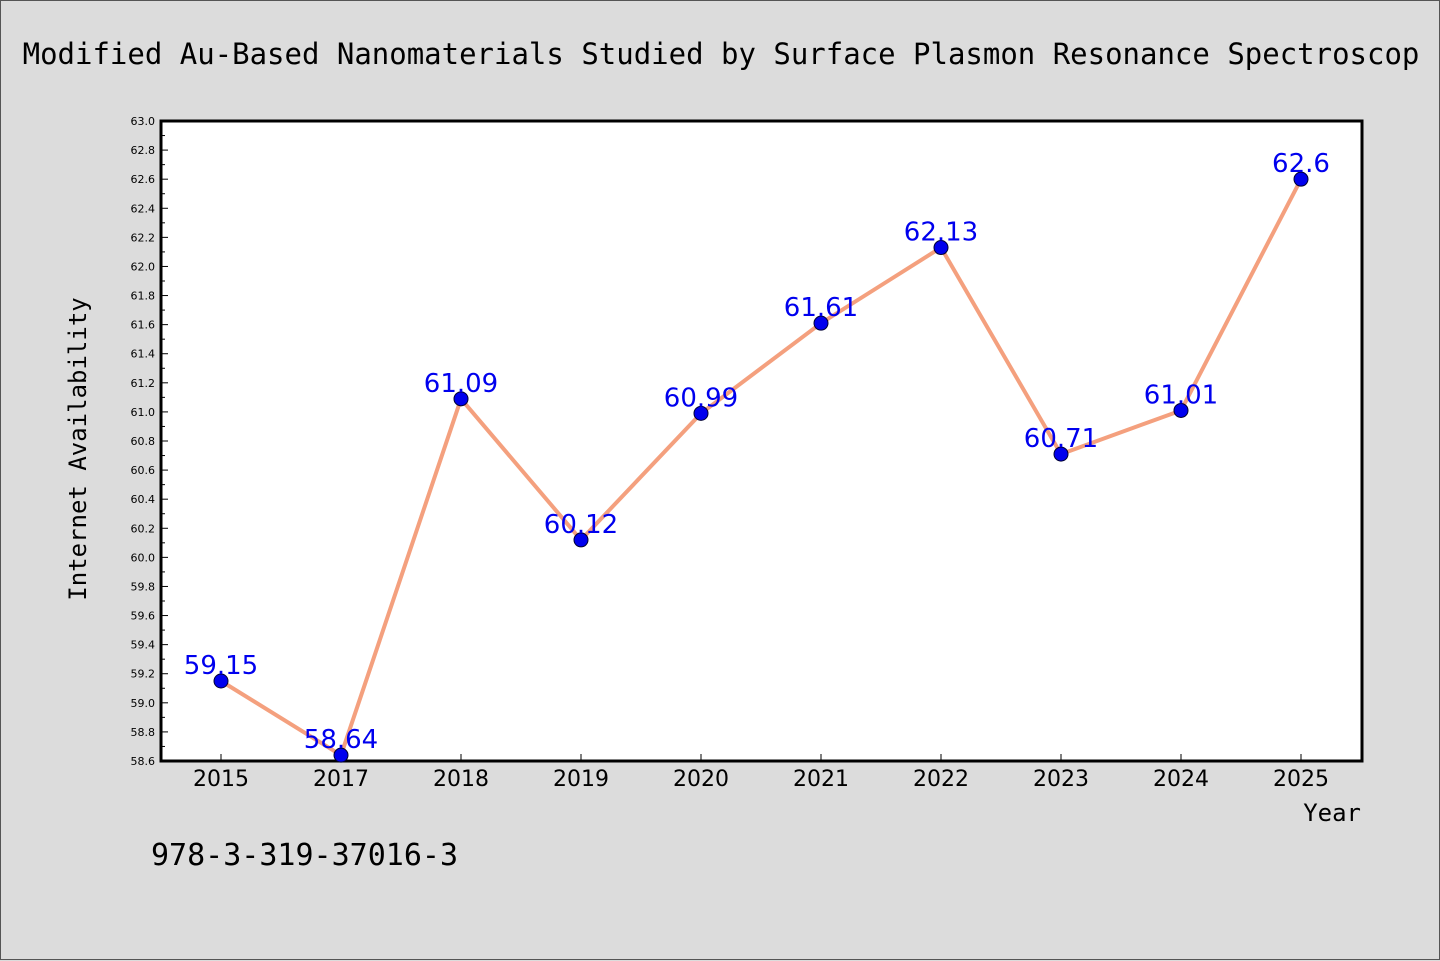  I want to click on y-tick-label: 59.6, so click(143, 616).